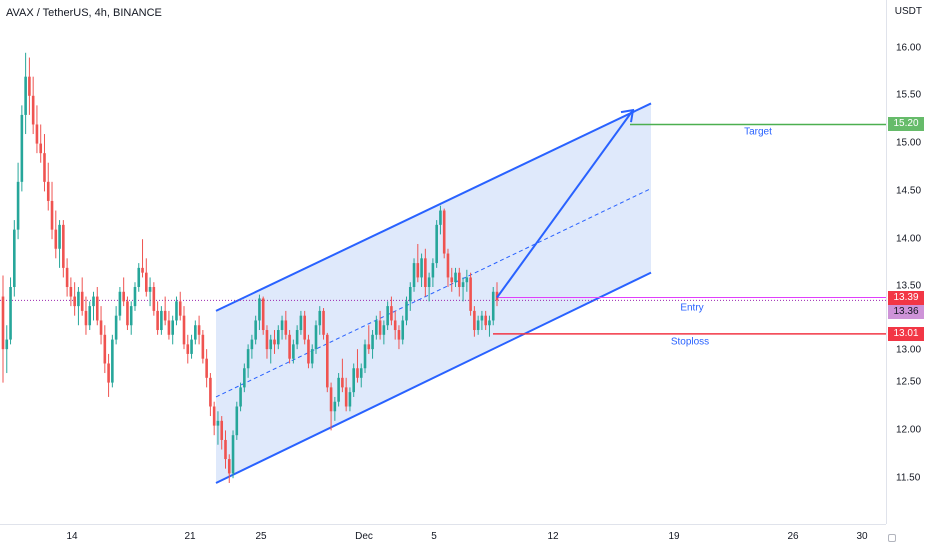  What do you see at coordinates (892, 538) in the screenshot?
I see `settings-corner-icon` at bounding box center [892, 538].